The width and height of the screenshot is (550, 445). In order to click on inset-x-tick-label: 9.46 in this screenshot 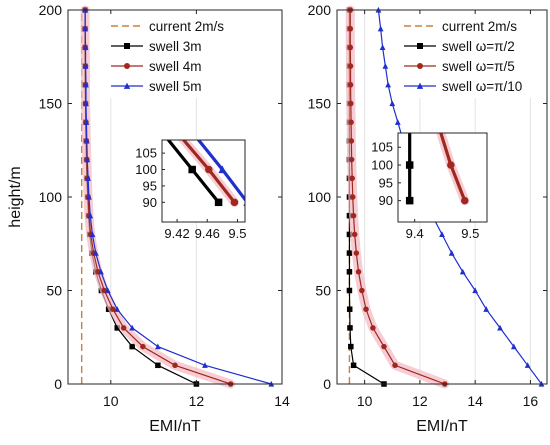, I will do `click(207, 233)`.